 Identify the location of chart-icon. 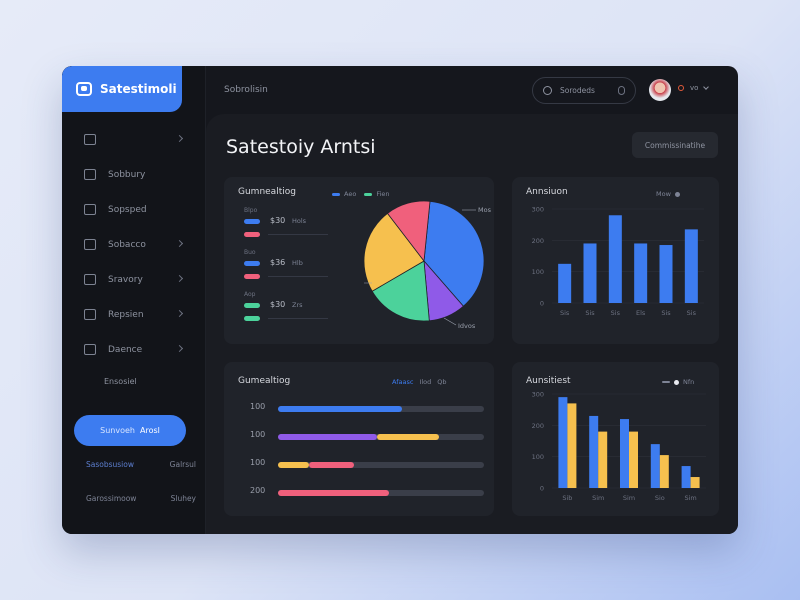
(90, 279).